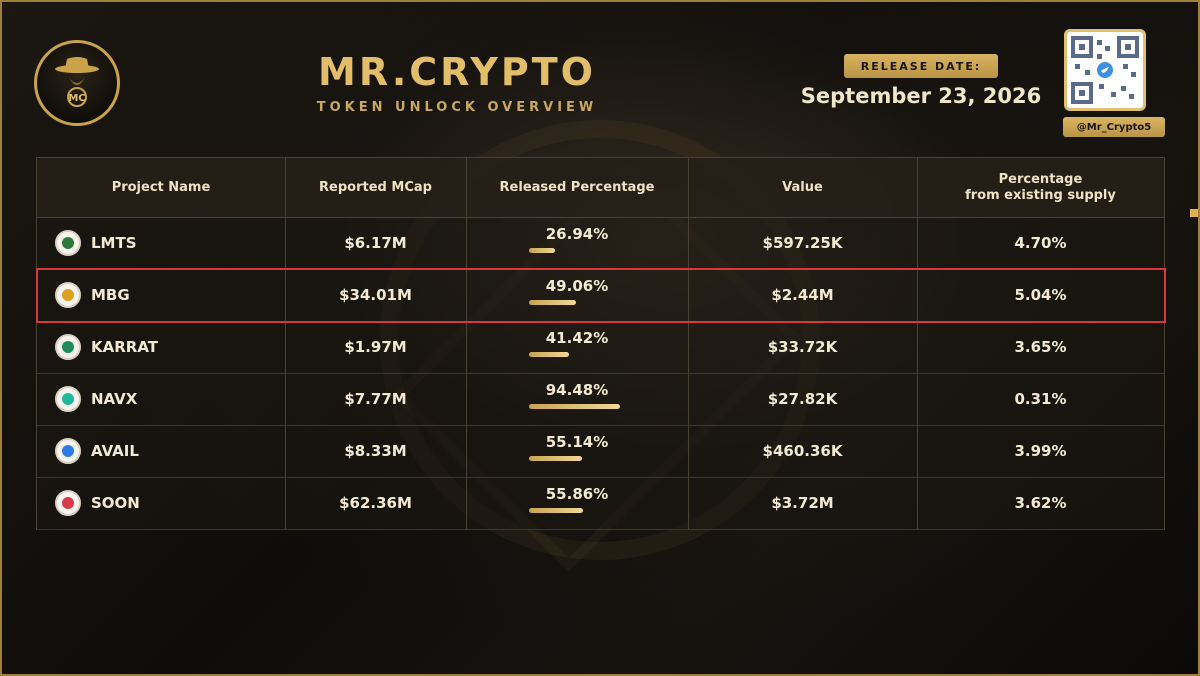 This screenshot has height=676, width=1200. I want to click on project-name: LMTS, so click(114, 243).